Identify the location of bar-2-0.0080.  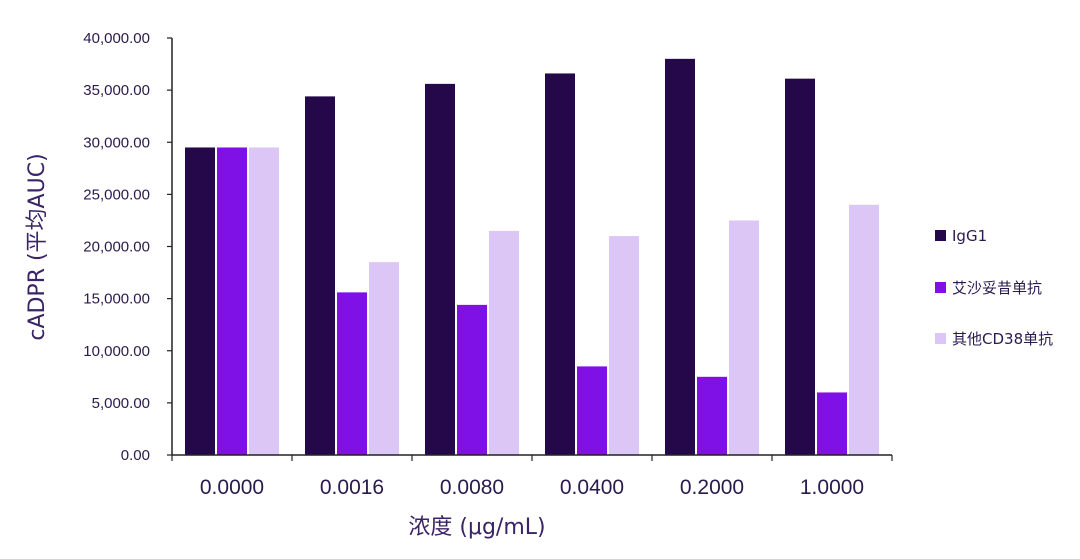
(472, 379).